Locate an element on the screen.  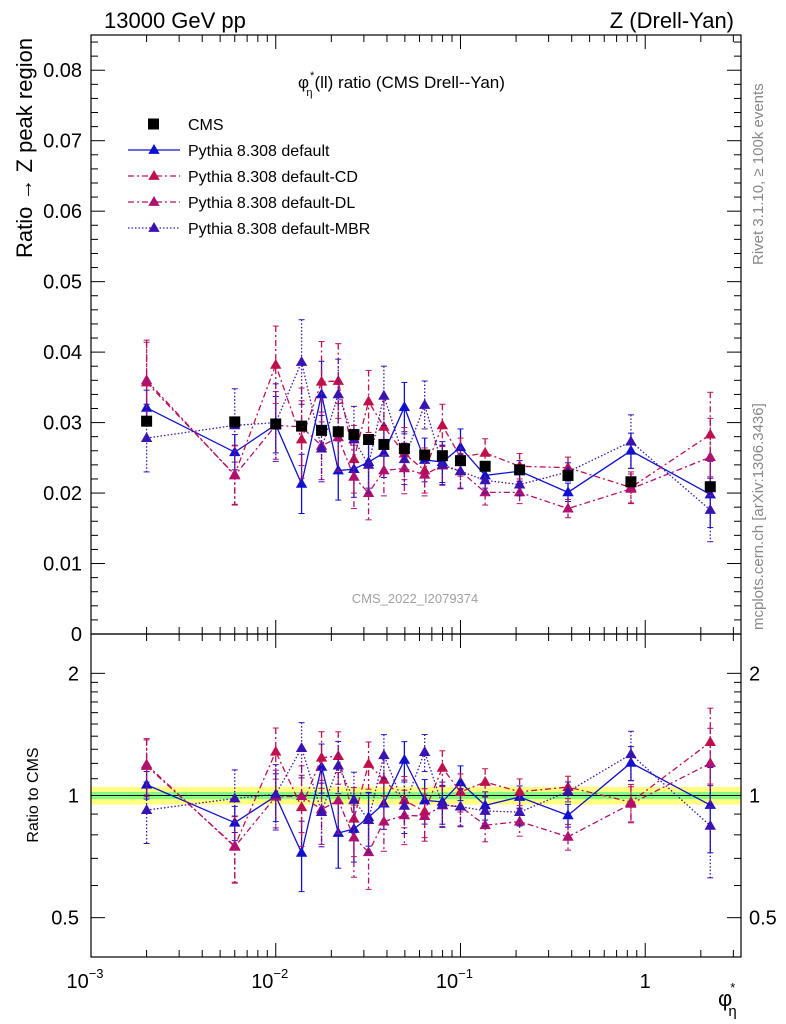
ratio-ytick-label: 2 is located at coordinates (73, 674).